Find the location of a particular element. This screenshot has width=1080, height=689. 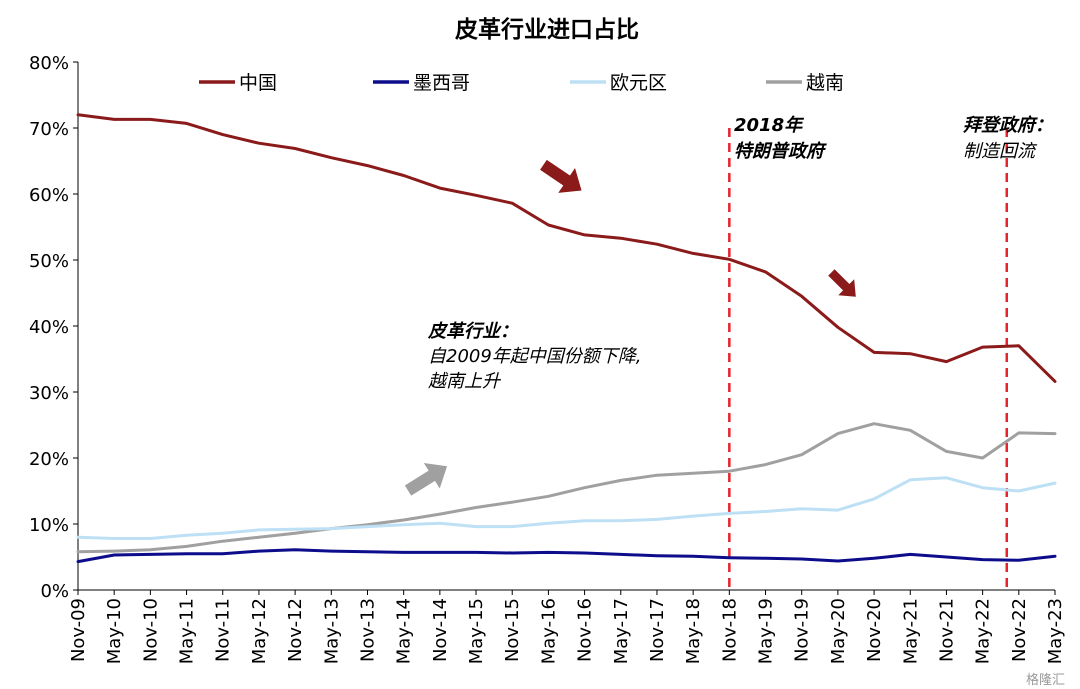

x-tick-label: May-20 is located at coordinates (838, 631).